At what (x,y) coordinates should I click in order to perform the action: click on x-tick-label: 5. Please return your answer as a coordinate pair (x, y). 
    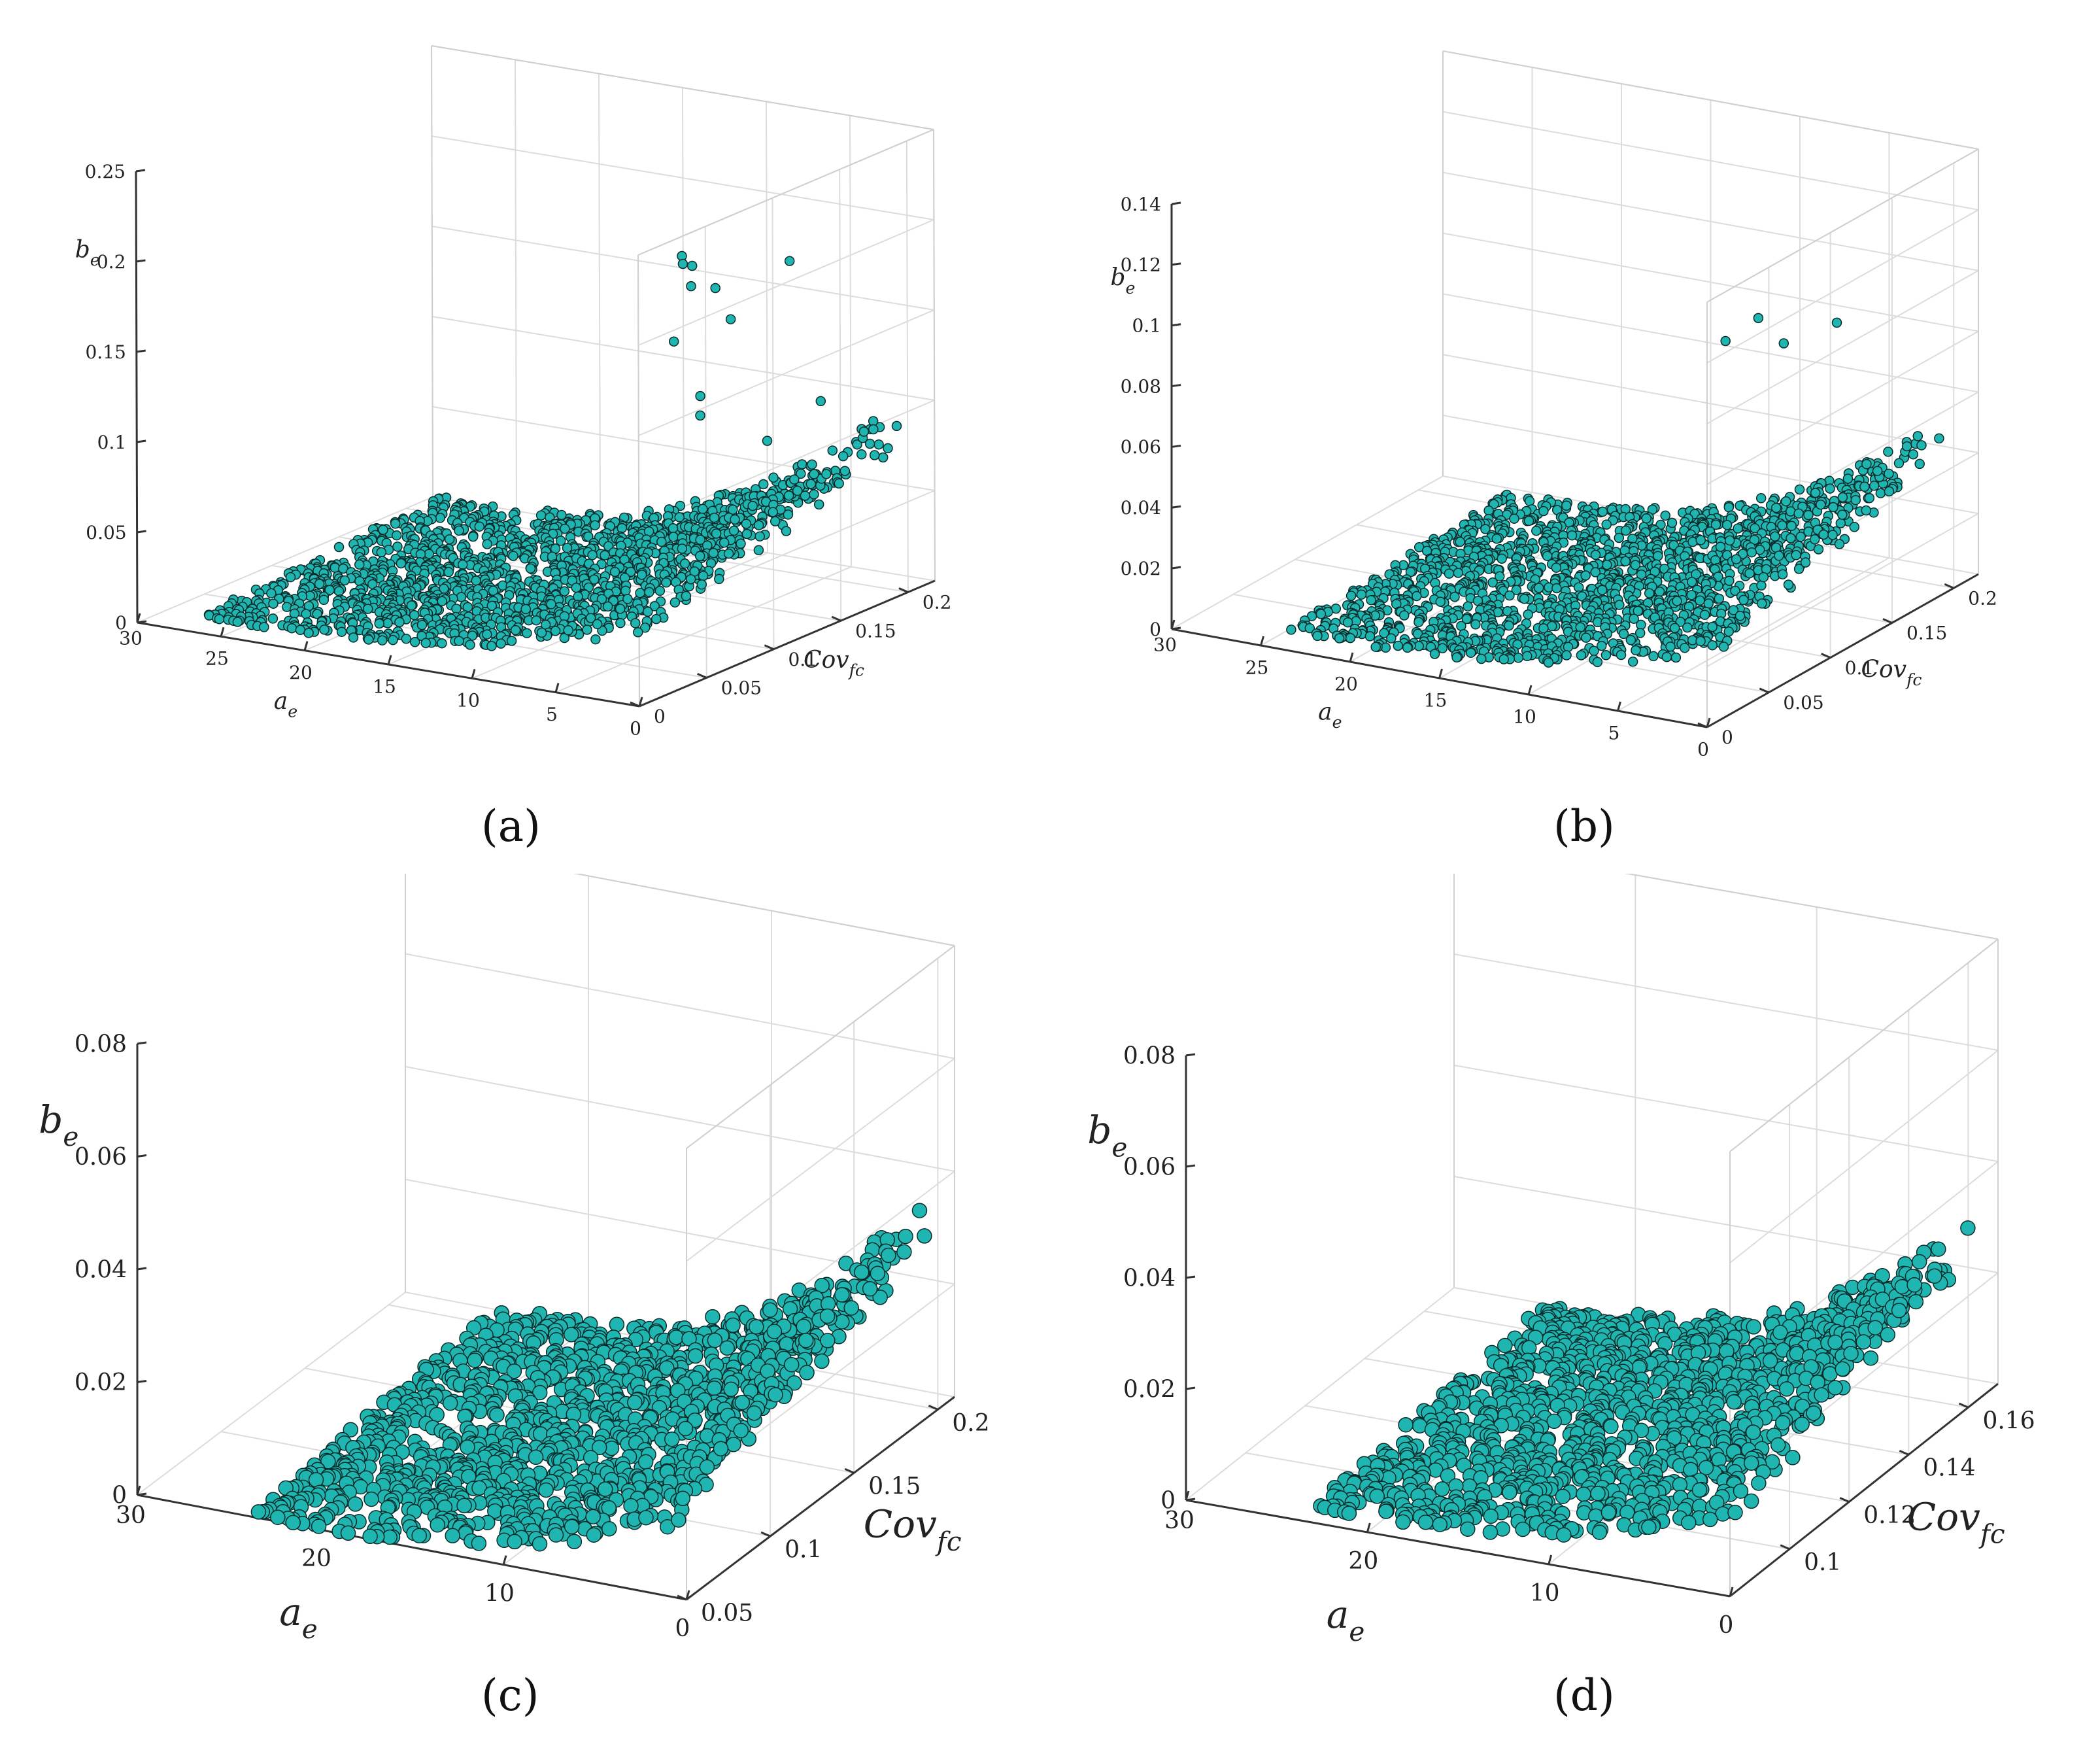
    Looking at the image, I should click on (552, 714).